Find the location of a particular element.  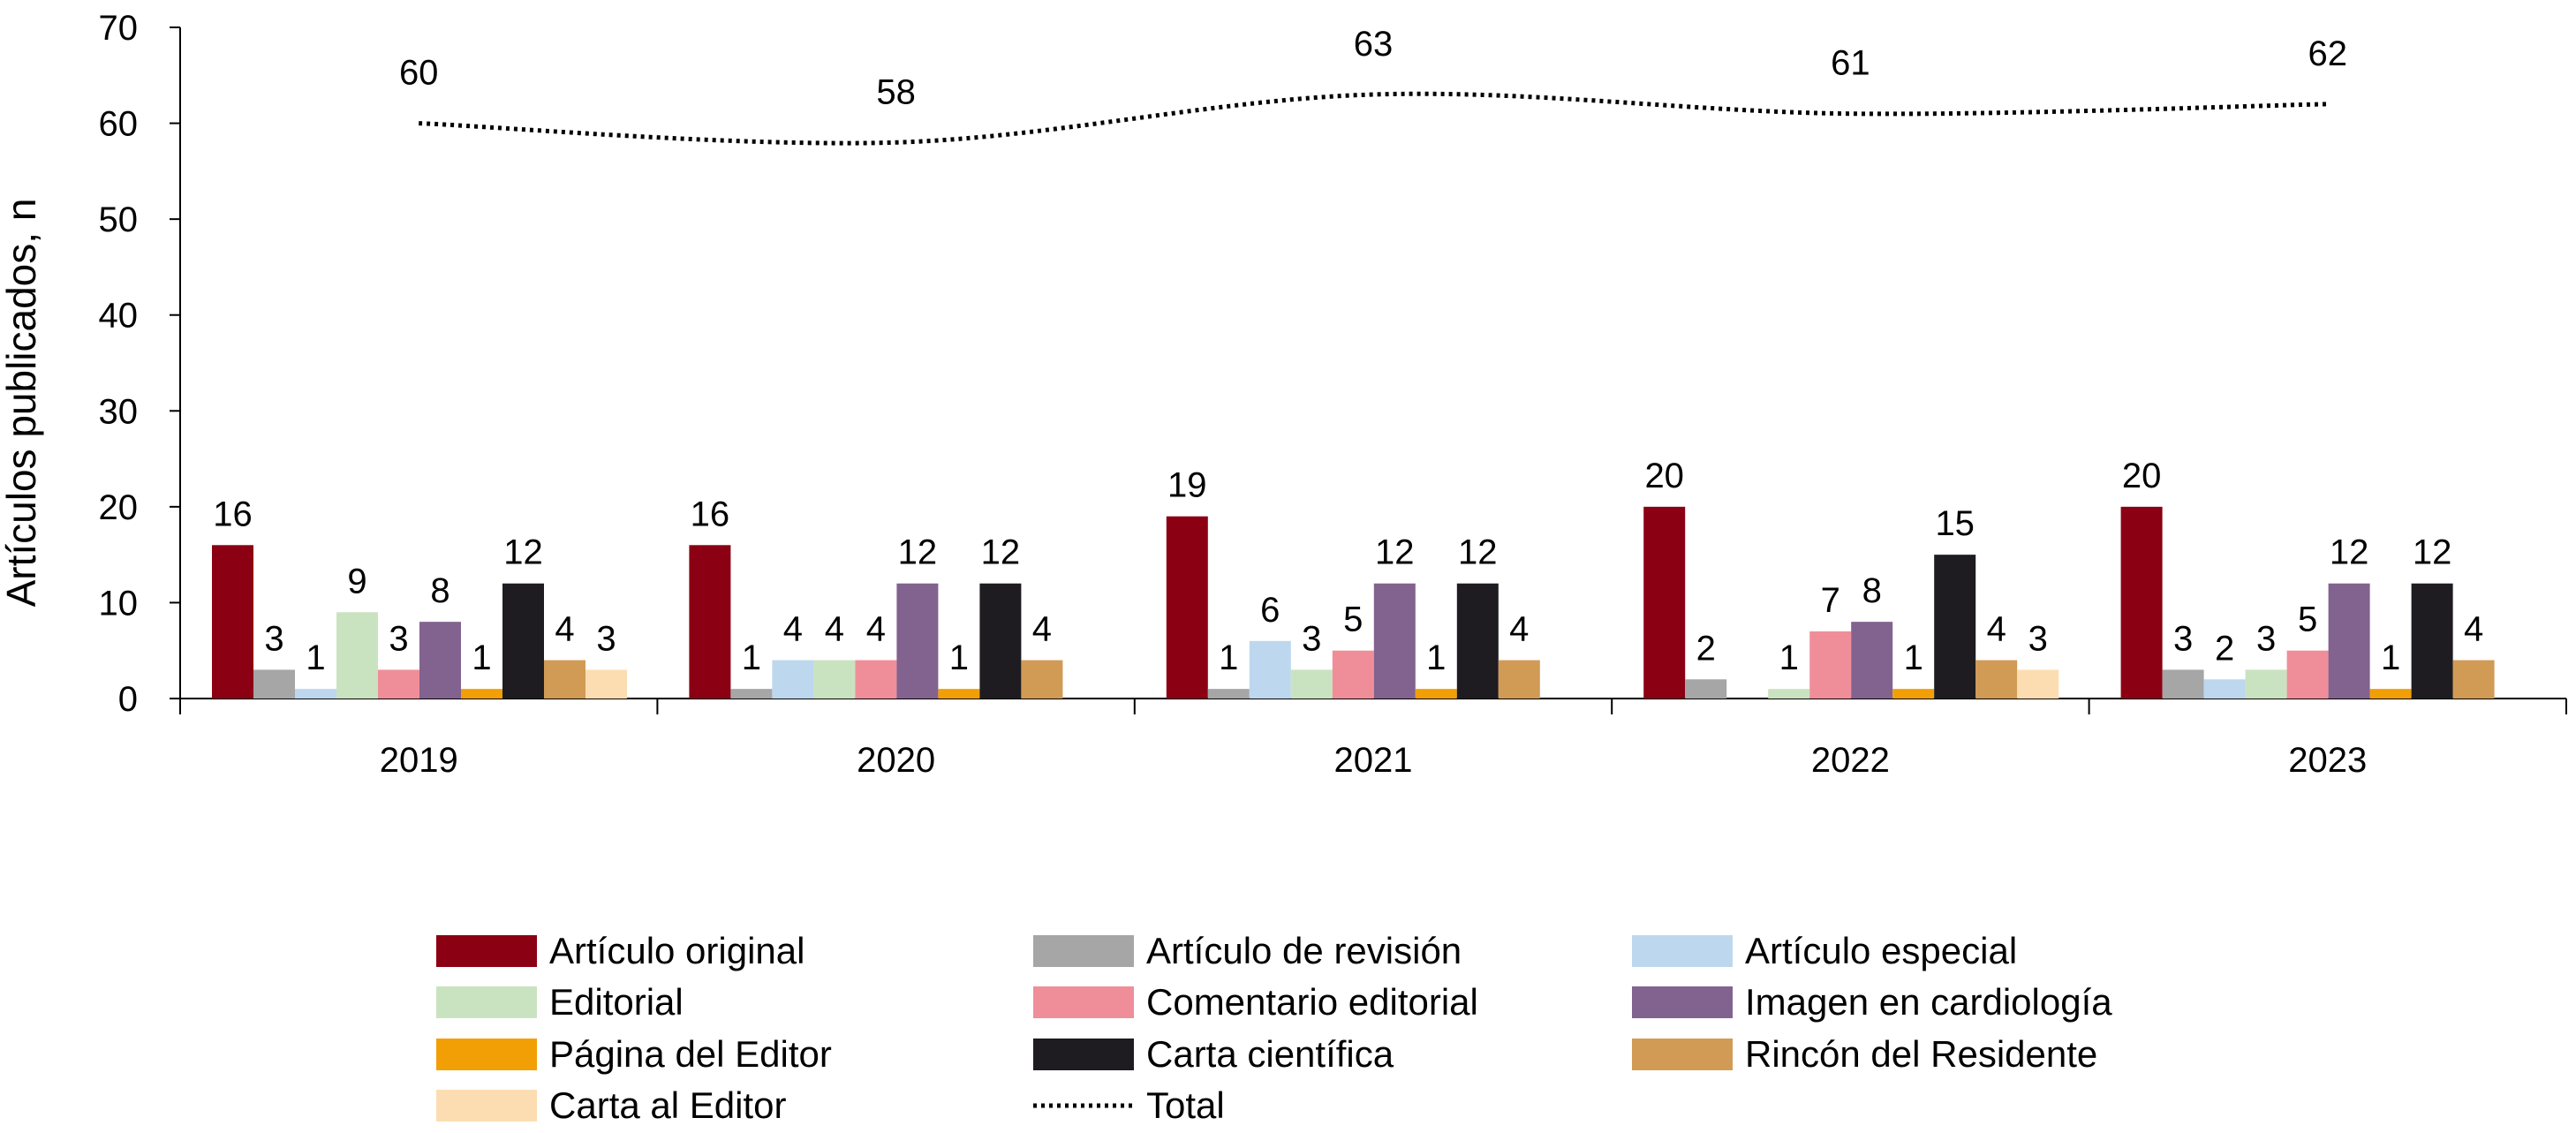

bar-value-label: 19 is located at coordinates (1187, 485).